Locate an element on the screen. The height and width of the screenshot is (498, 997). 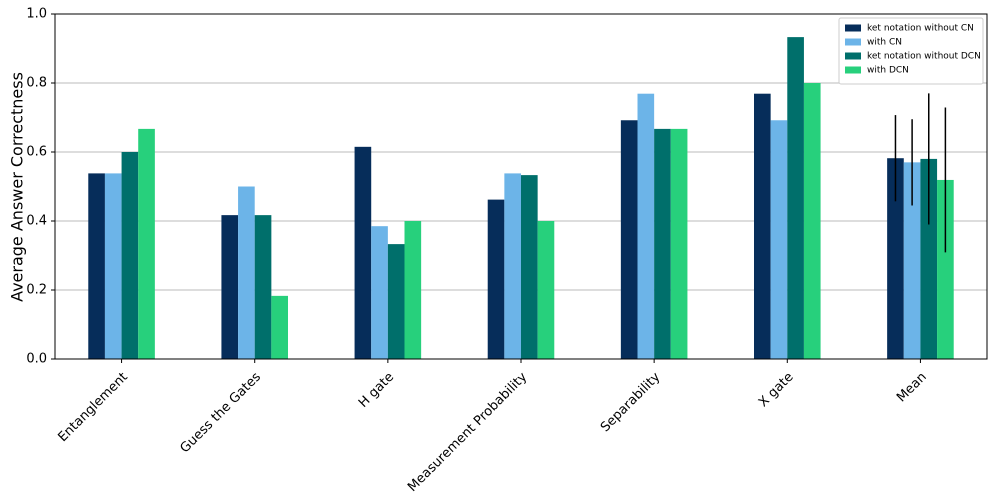
legend-label: with CN is located at coordinates (884, 43).